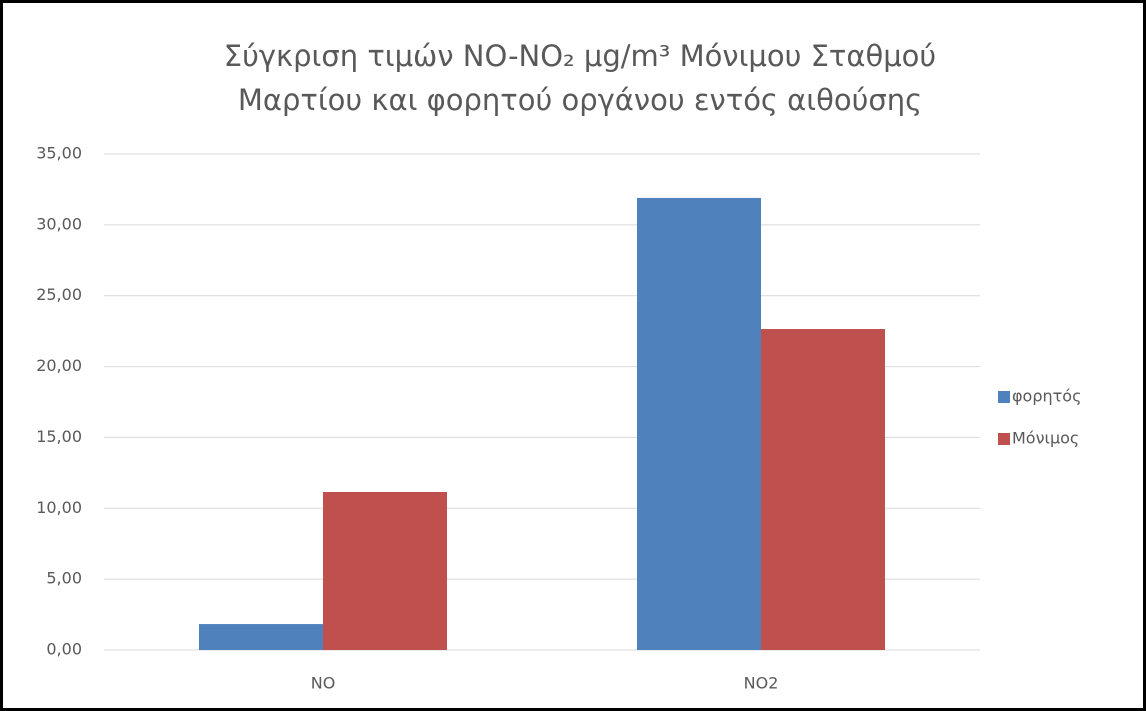  What do you see at coordinates (64, 578) in the screenshot?
I see `y-tick-label: 5,00` at bounding box center [64, 578].